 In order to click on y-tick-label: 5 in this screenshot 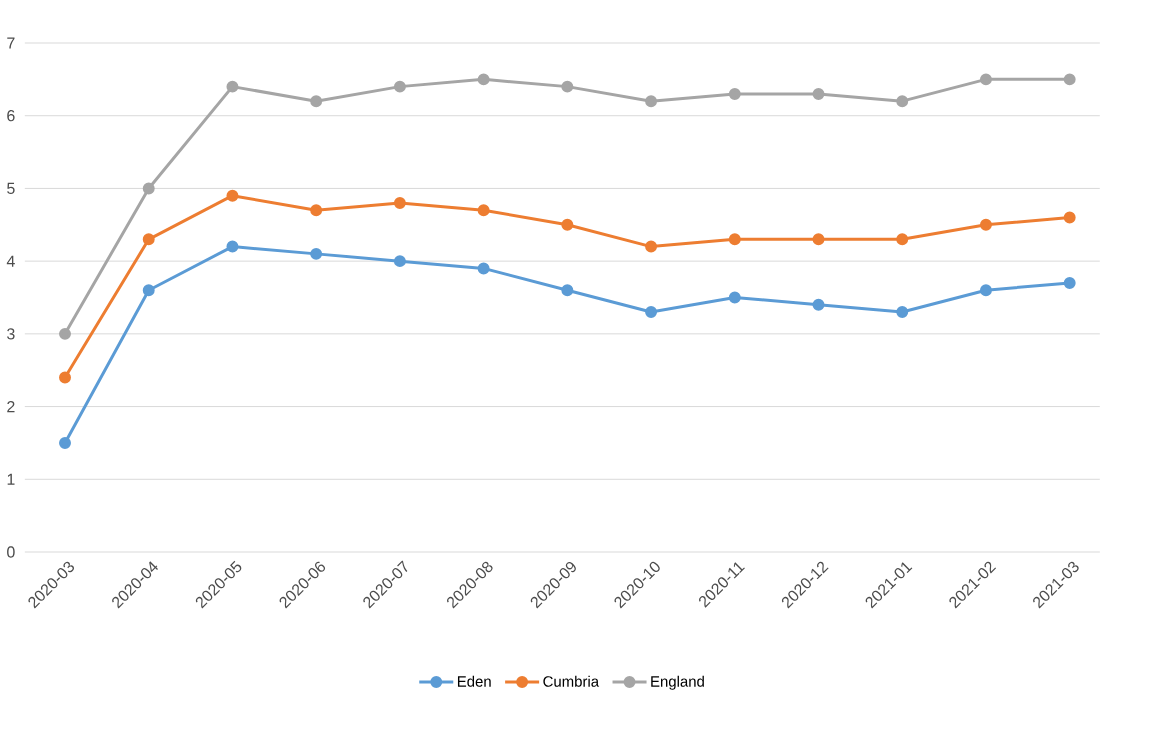, I will do `click(11, 188)`.